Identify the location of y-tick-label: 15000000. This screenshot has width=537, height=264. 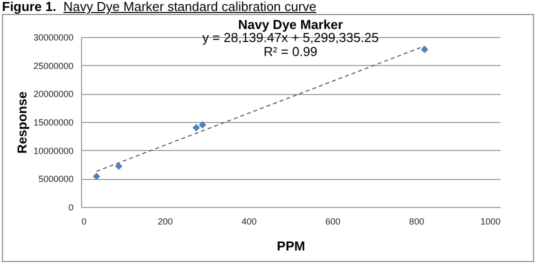
(53, 123).